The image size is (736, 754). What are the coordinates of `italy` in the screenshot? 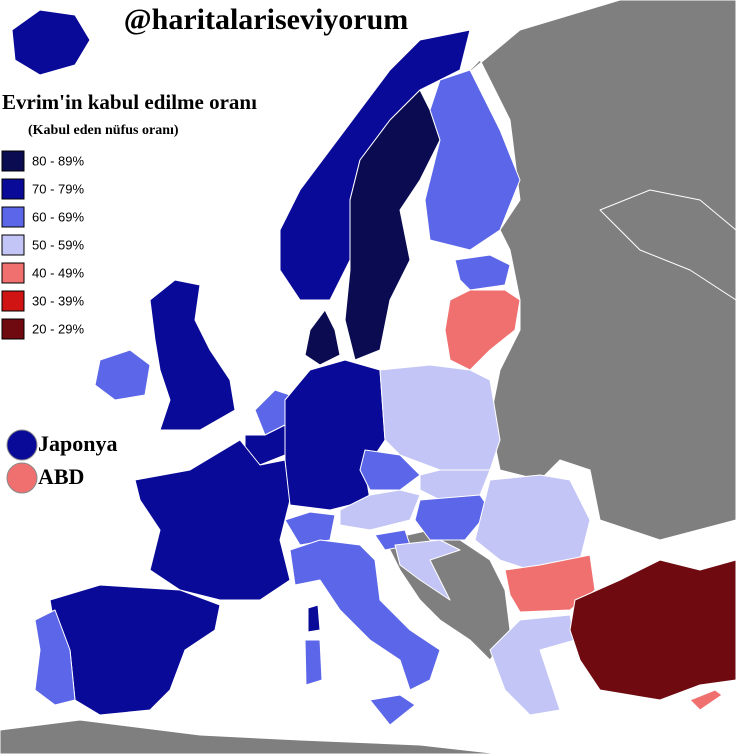 It's located at (365, 615).